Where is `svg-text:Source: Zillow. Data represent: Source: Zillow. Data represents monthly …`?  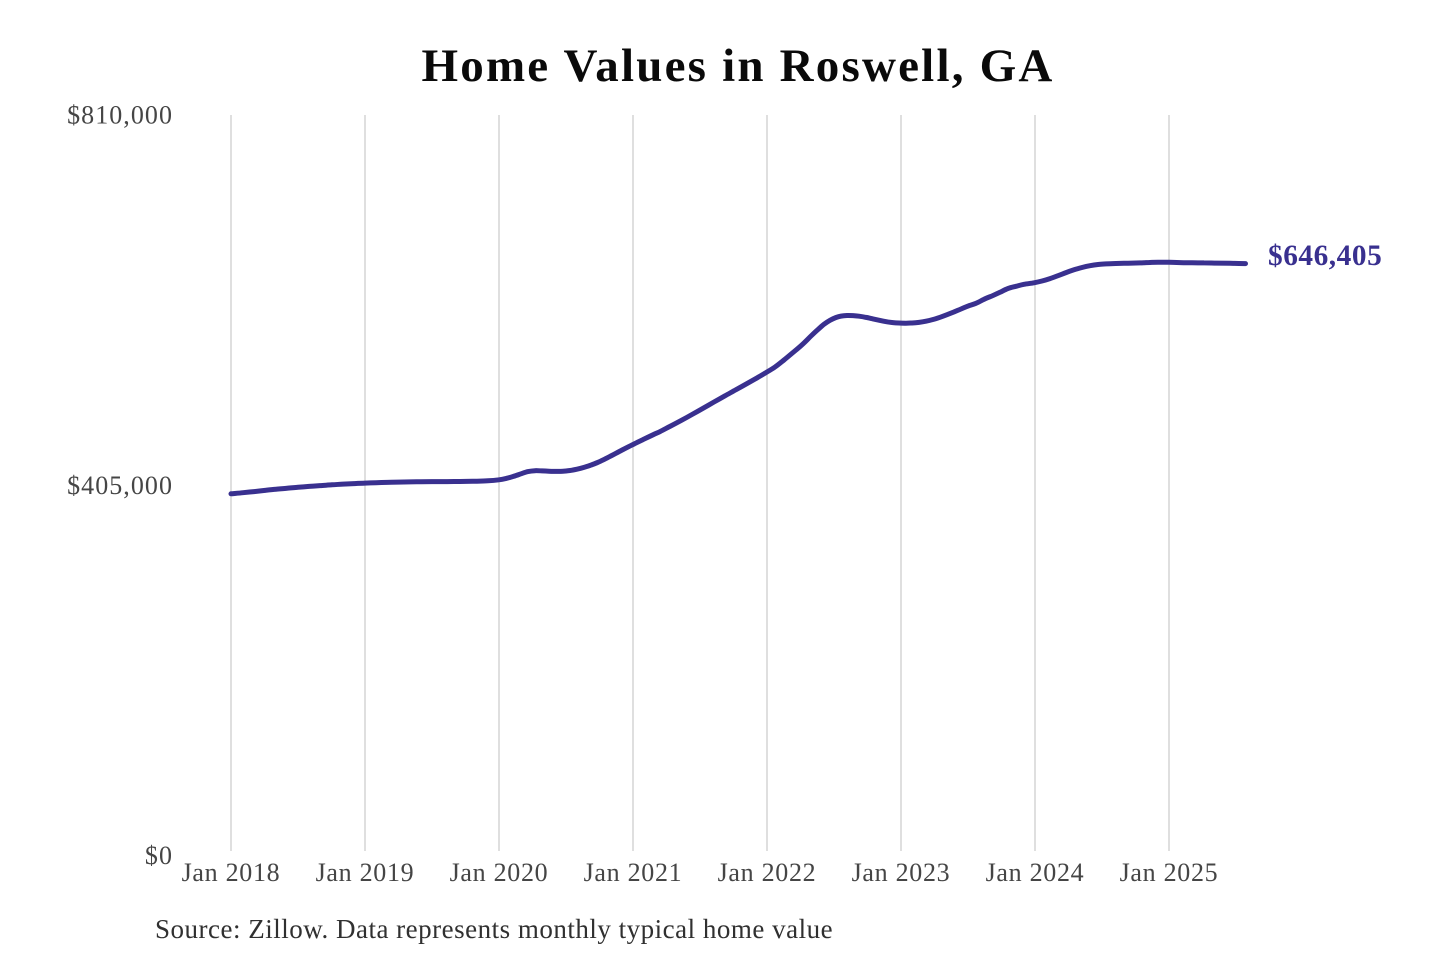 svg-text:Source: Zillow. Data represent: Source: Zillow. Data represents monthly … is located at coordinates (494, 929).